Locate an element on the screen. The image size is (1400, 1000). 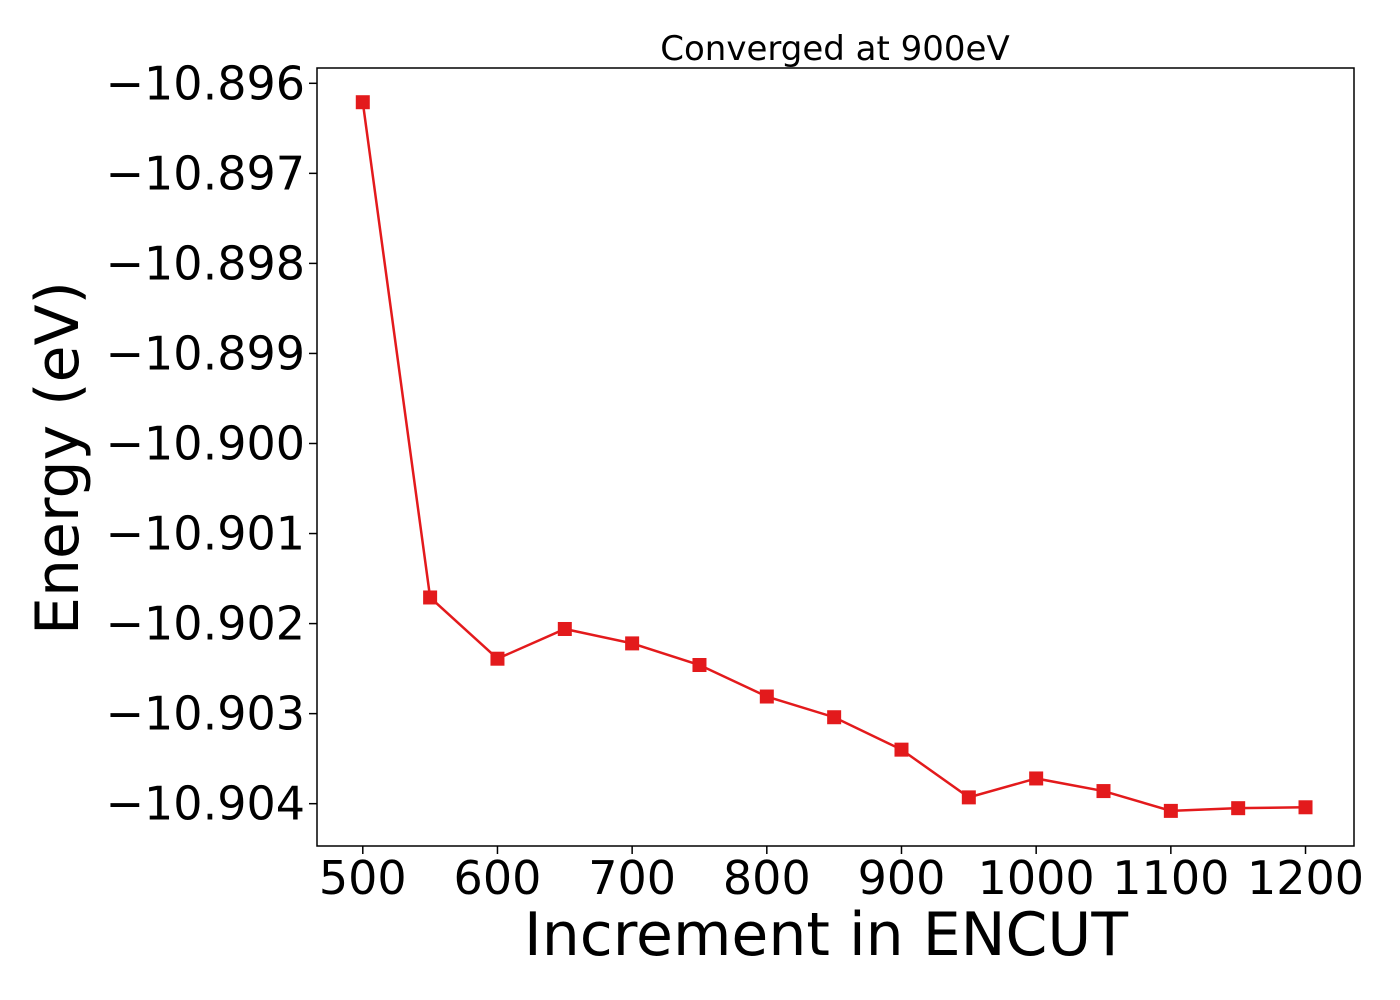
y-tick-label: −10.899 is located at coordinates (206, 353).